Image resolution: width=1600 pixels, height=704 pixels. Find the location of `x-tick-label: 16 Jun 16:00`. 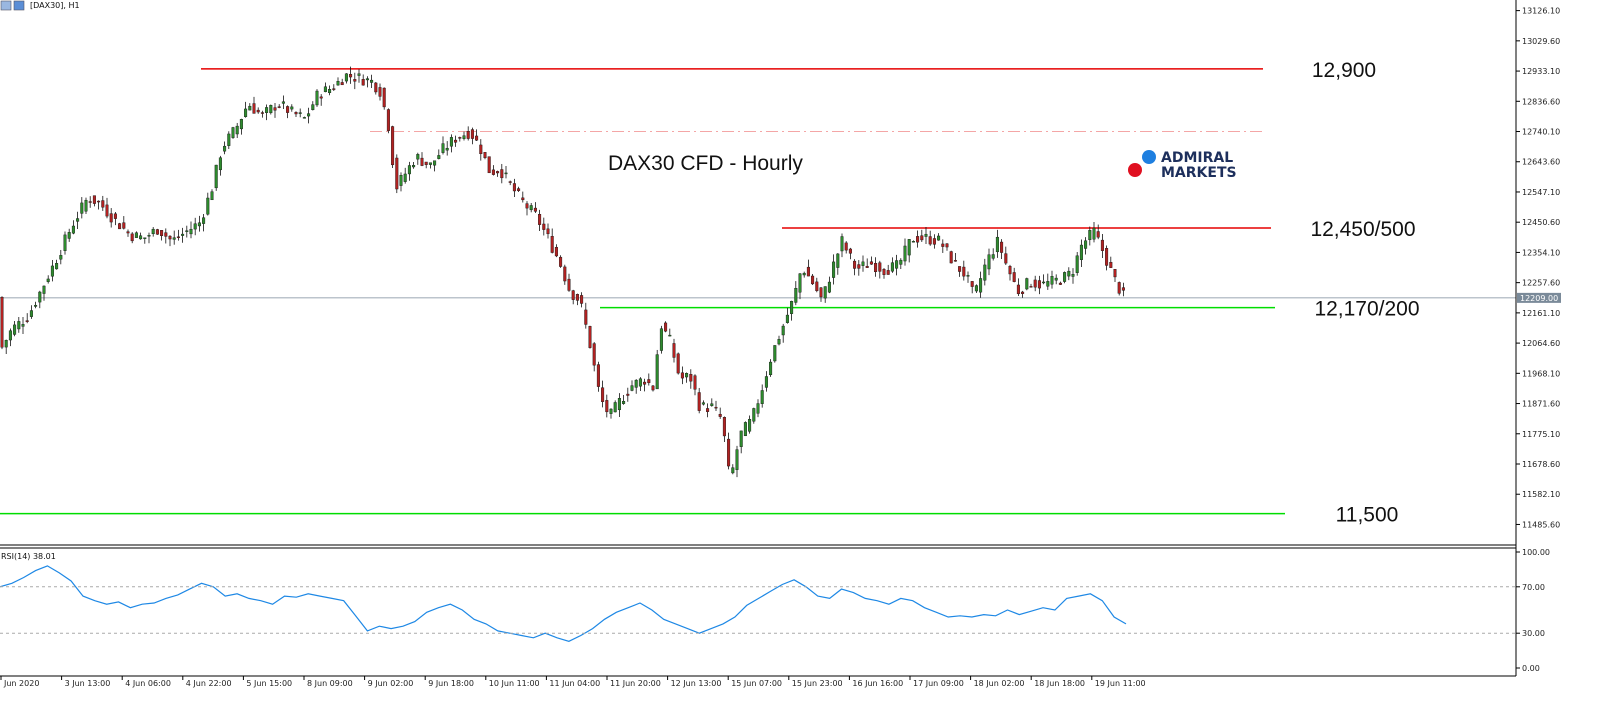

x-tick-label: 16 Jun 16:00 is located at coordinates (877, 683).